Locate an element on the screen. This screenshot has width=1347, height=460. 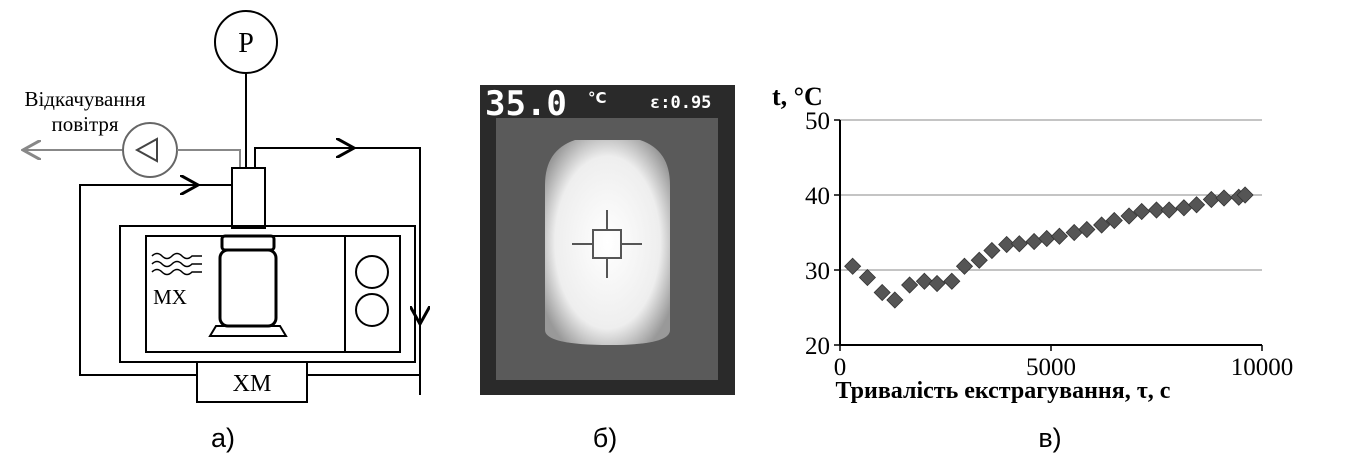
y-tick-label: 50 is located at coordinates (817, 121).